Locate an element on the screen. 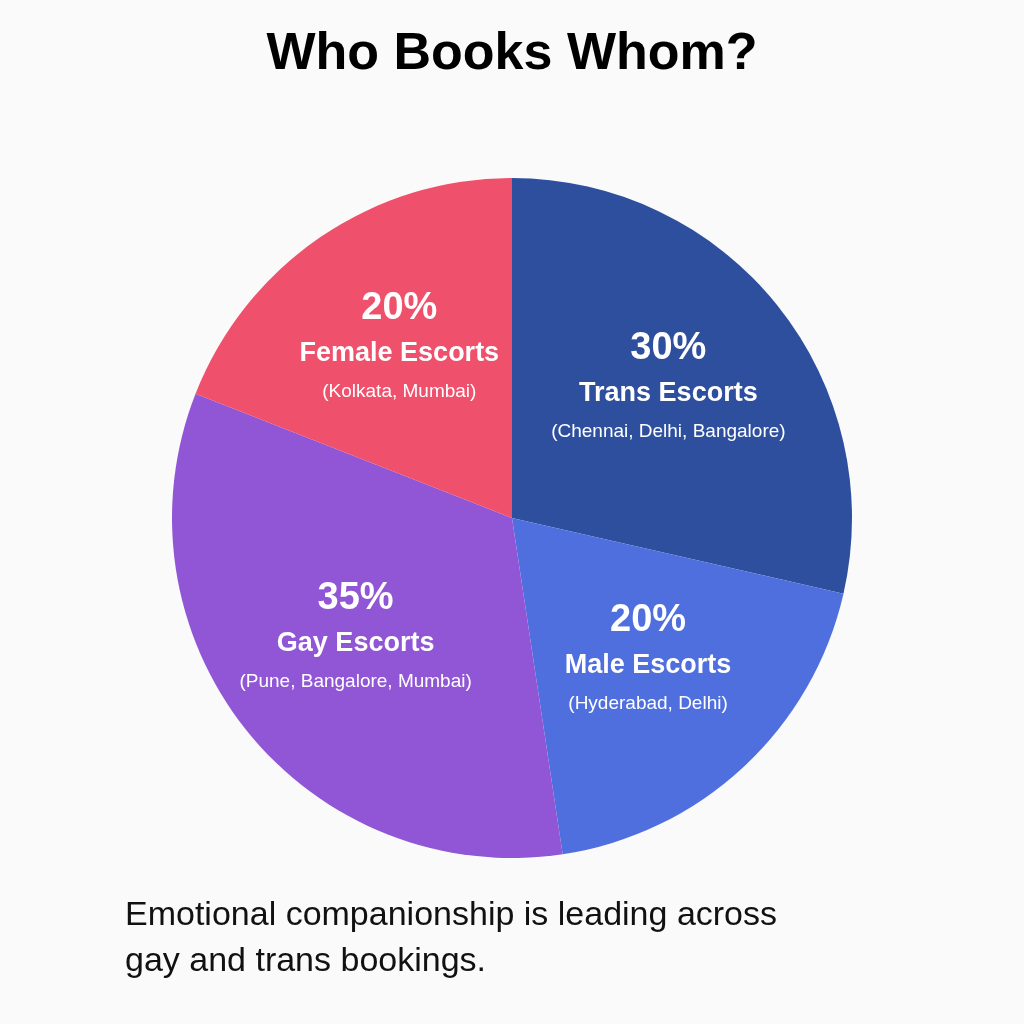  slice-label: Male Escorts is located at coordinates (648, 663).